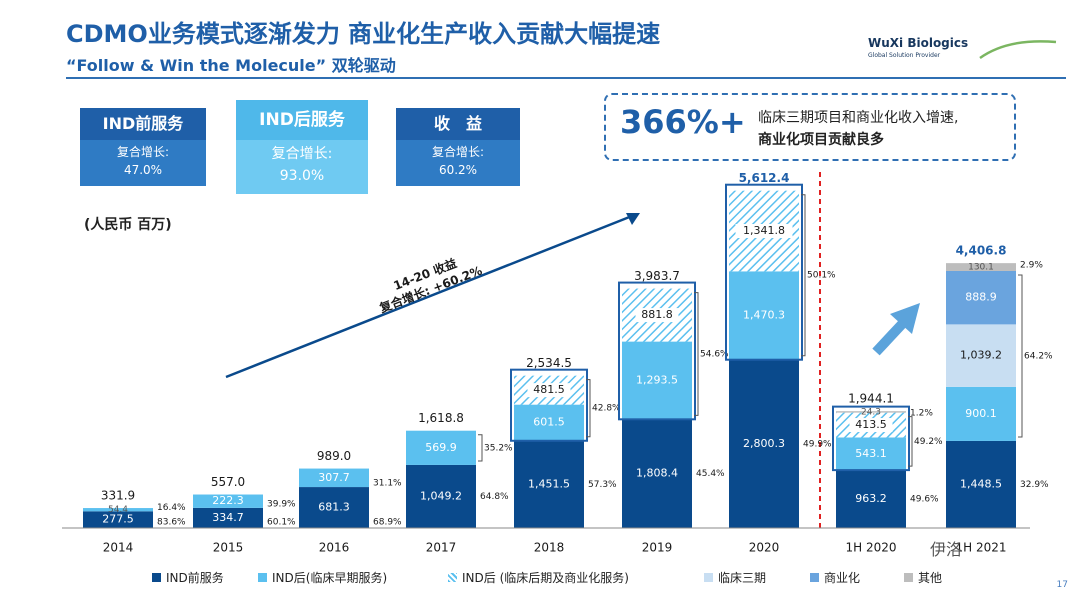  What do you see at coordinates (171, 523) in the screenshot?
I see `share-label: 83.6%` at bounding box center [171, 523].